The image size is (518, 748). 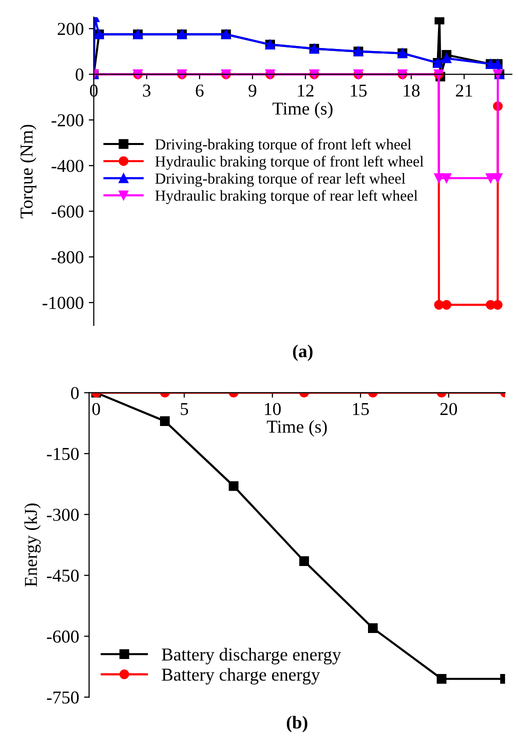 What do you see at coordinates (63, 302) in the screenshot?
I see `y-tick-label: -1000` at bounding box center [63, 302].